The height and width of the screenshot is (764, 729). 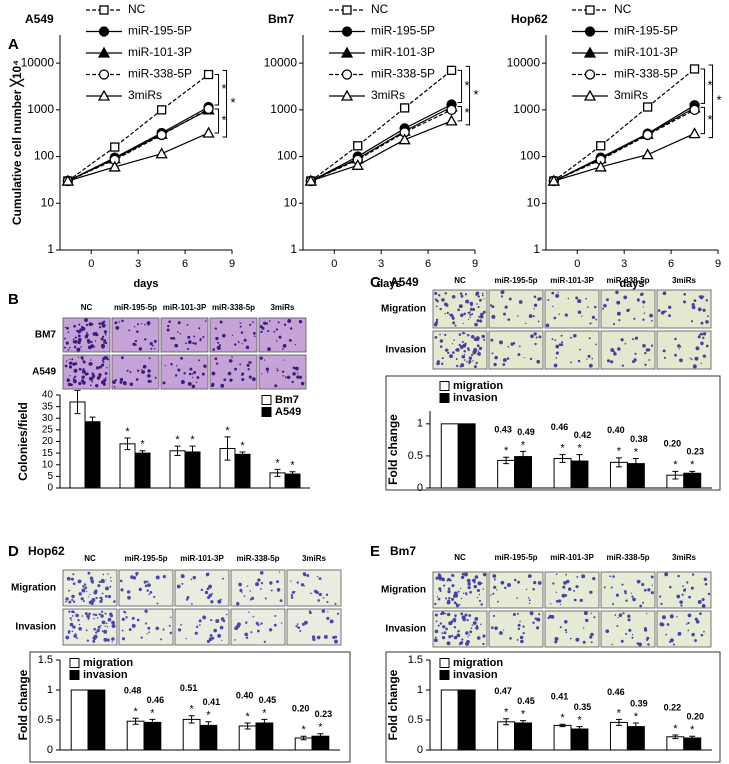 What do you see at coordinates (415, 660) in the screenshot?
I see `y-tick-label: 1.5` at bounding box center [415, 660].